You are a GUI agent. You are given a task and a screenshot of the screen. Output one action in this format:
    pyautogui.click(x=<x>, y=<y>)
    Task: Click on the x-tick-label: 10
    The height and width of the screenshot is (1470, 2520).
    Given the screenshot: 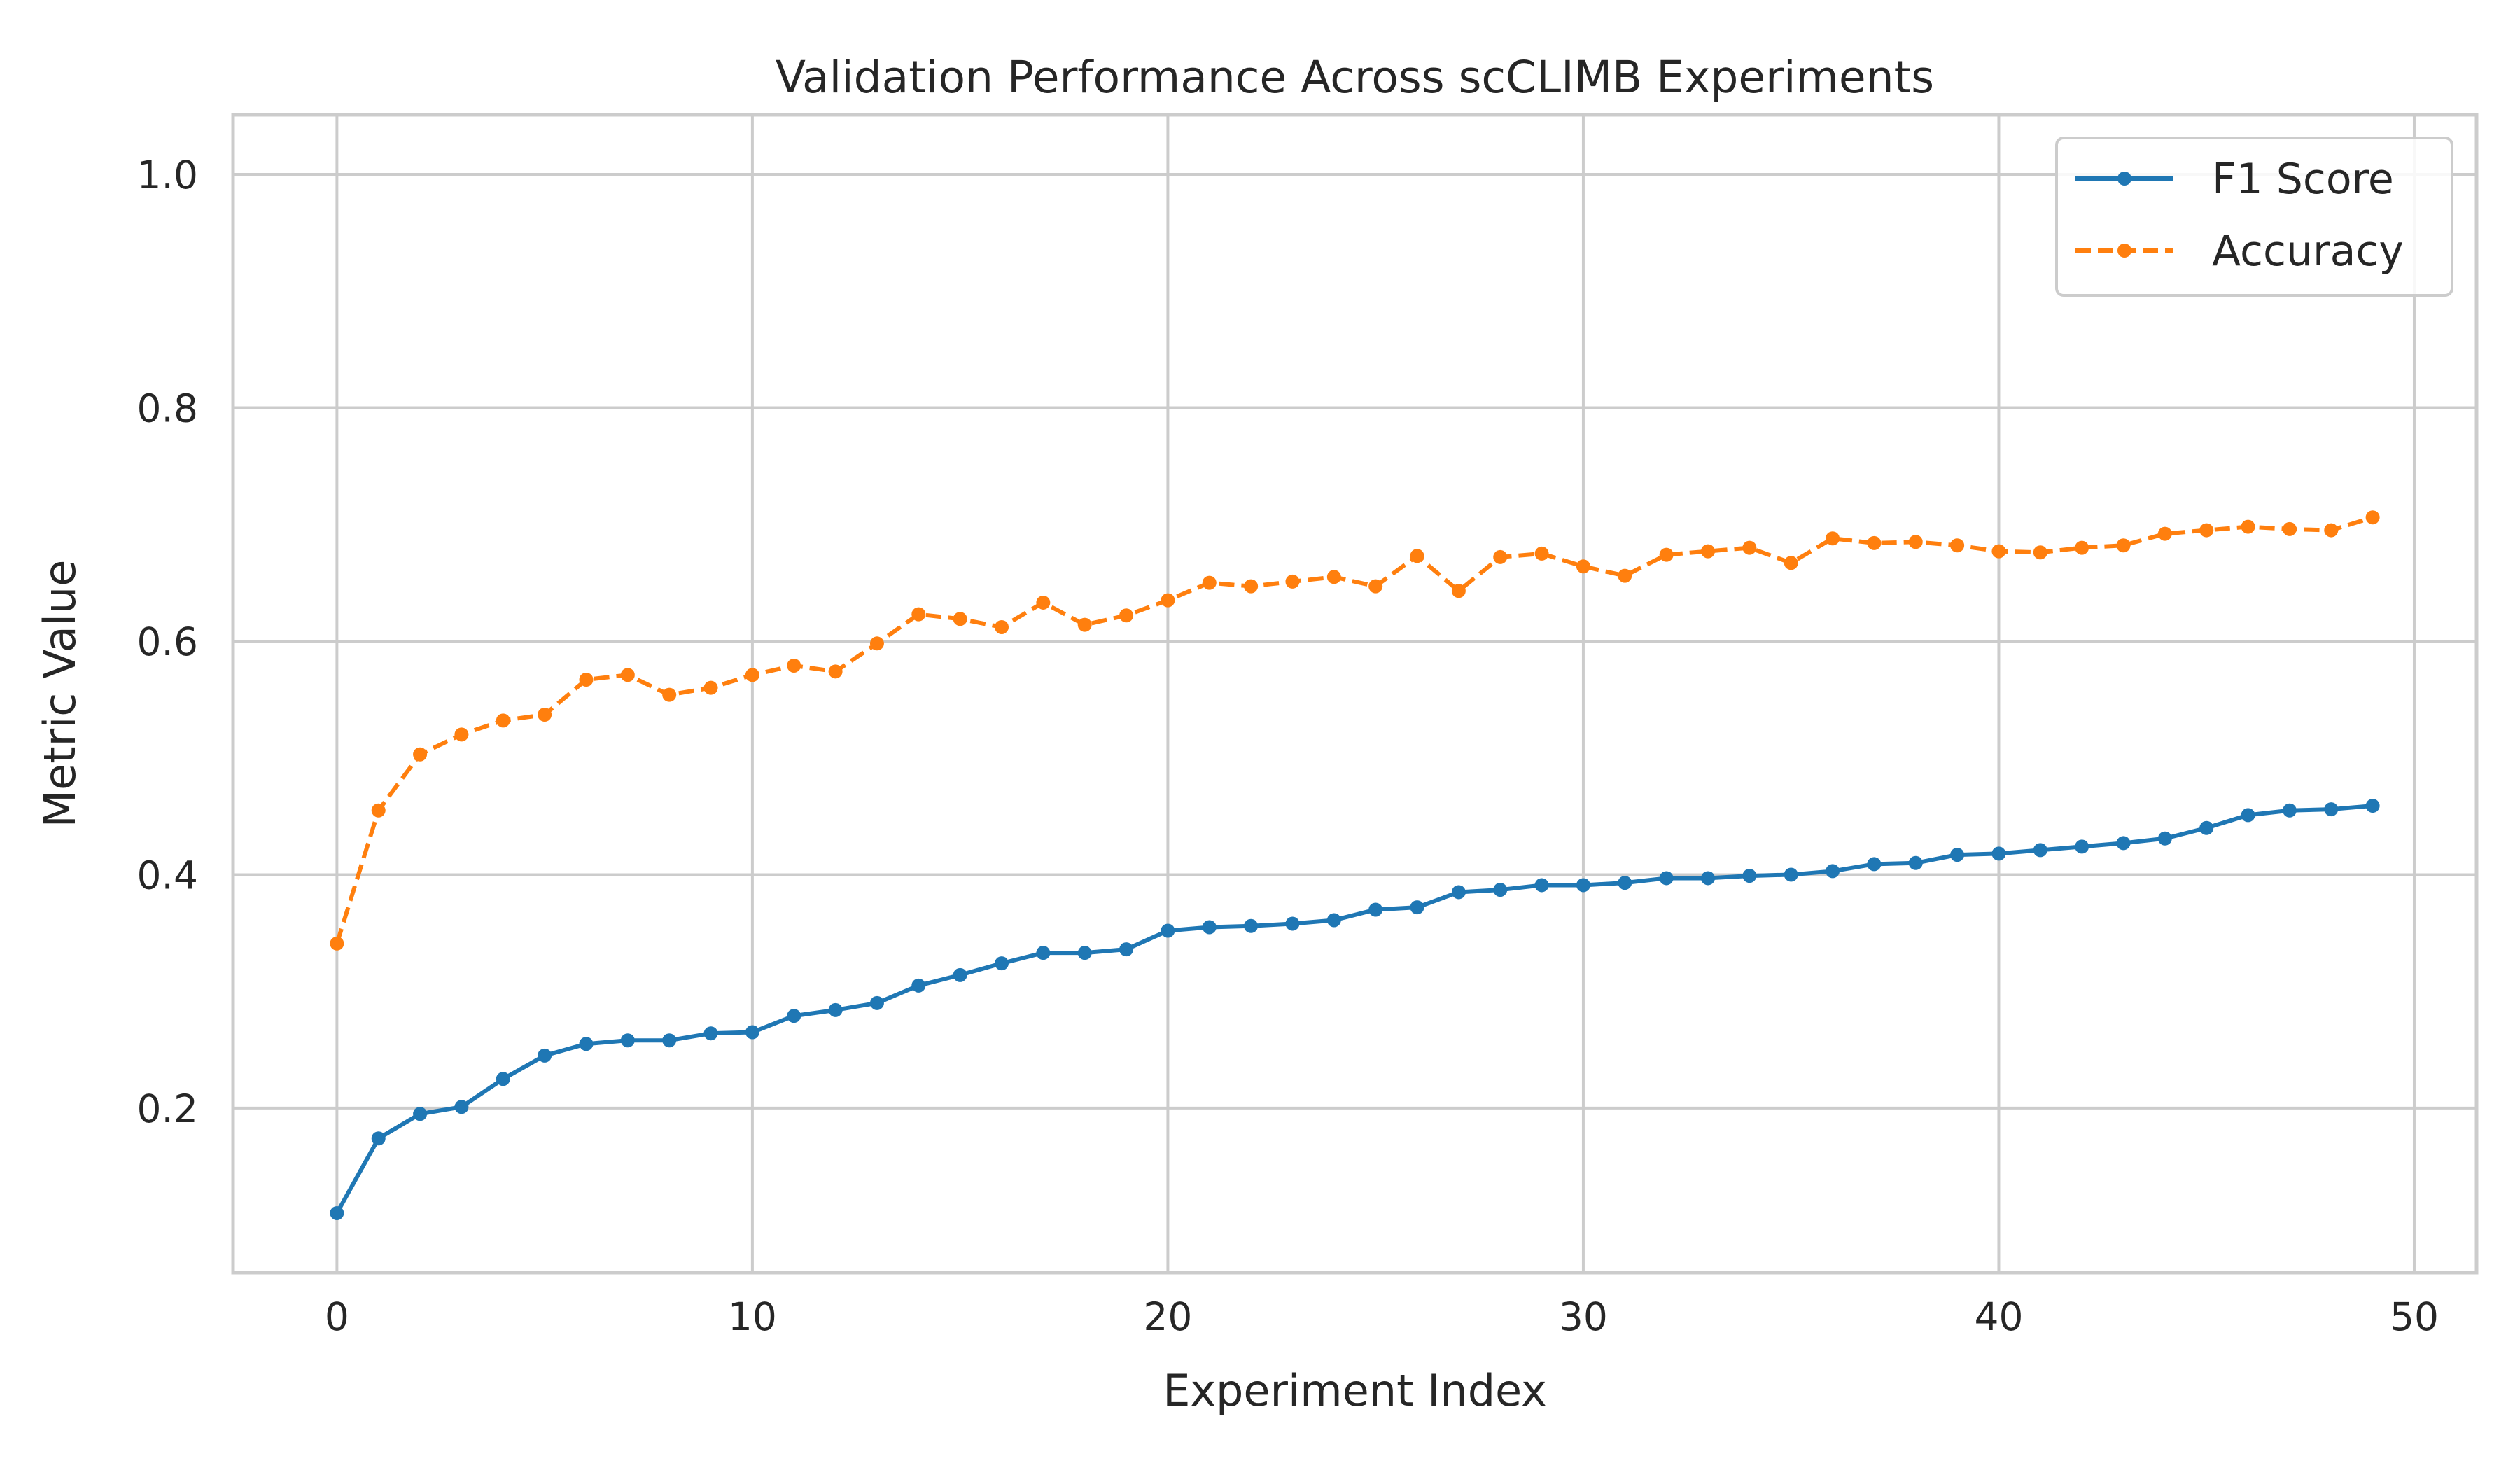 What is the action you would take?
    pyautogui.click(x=752, y=1316)
    